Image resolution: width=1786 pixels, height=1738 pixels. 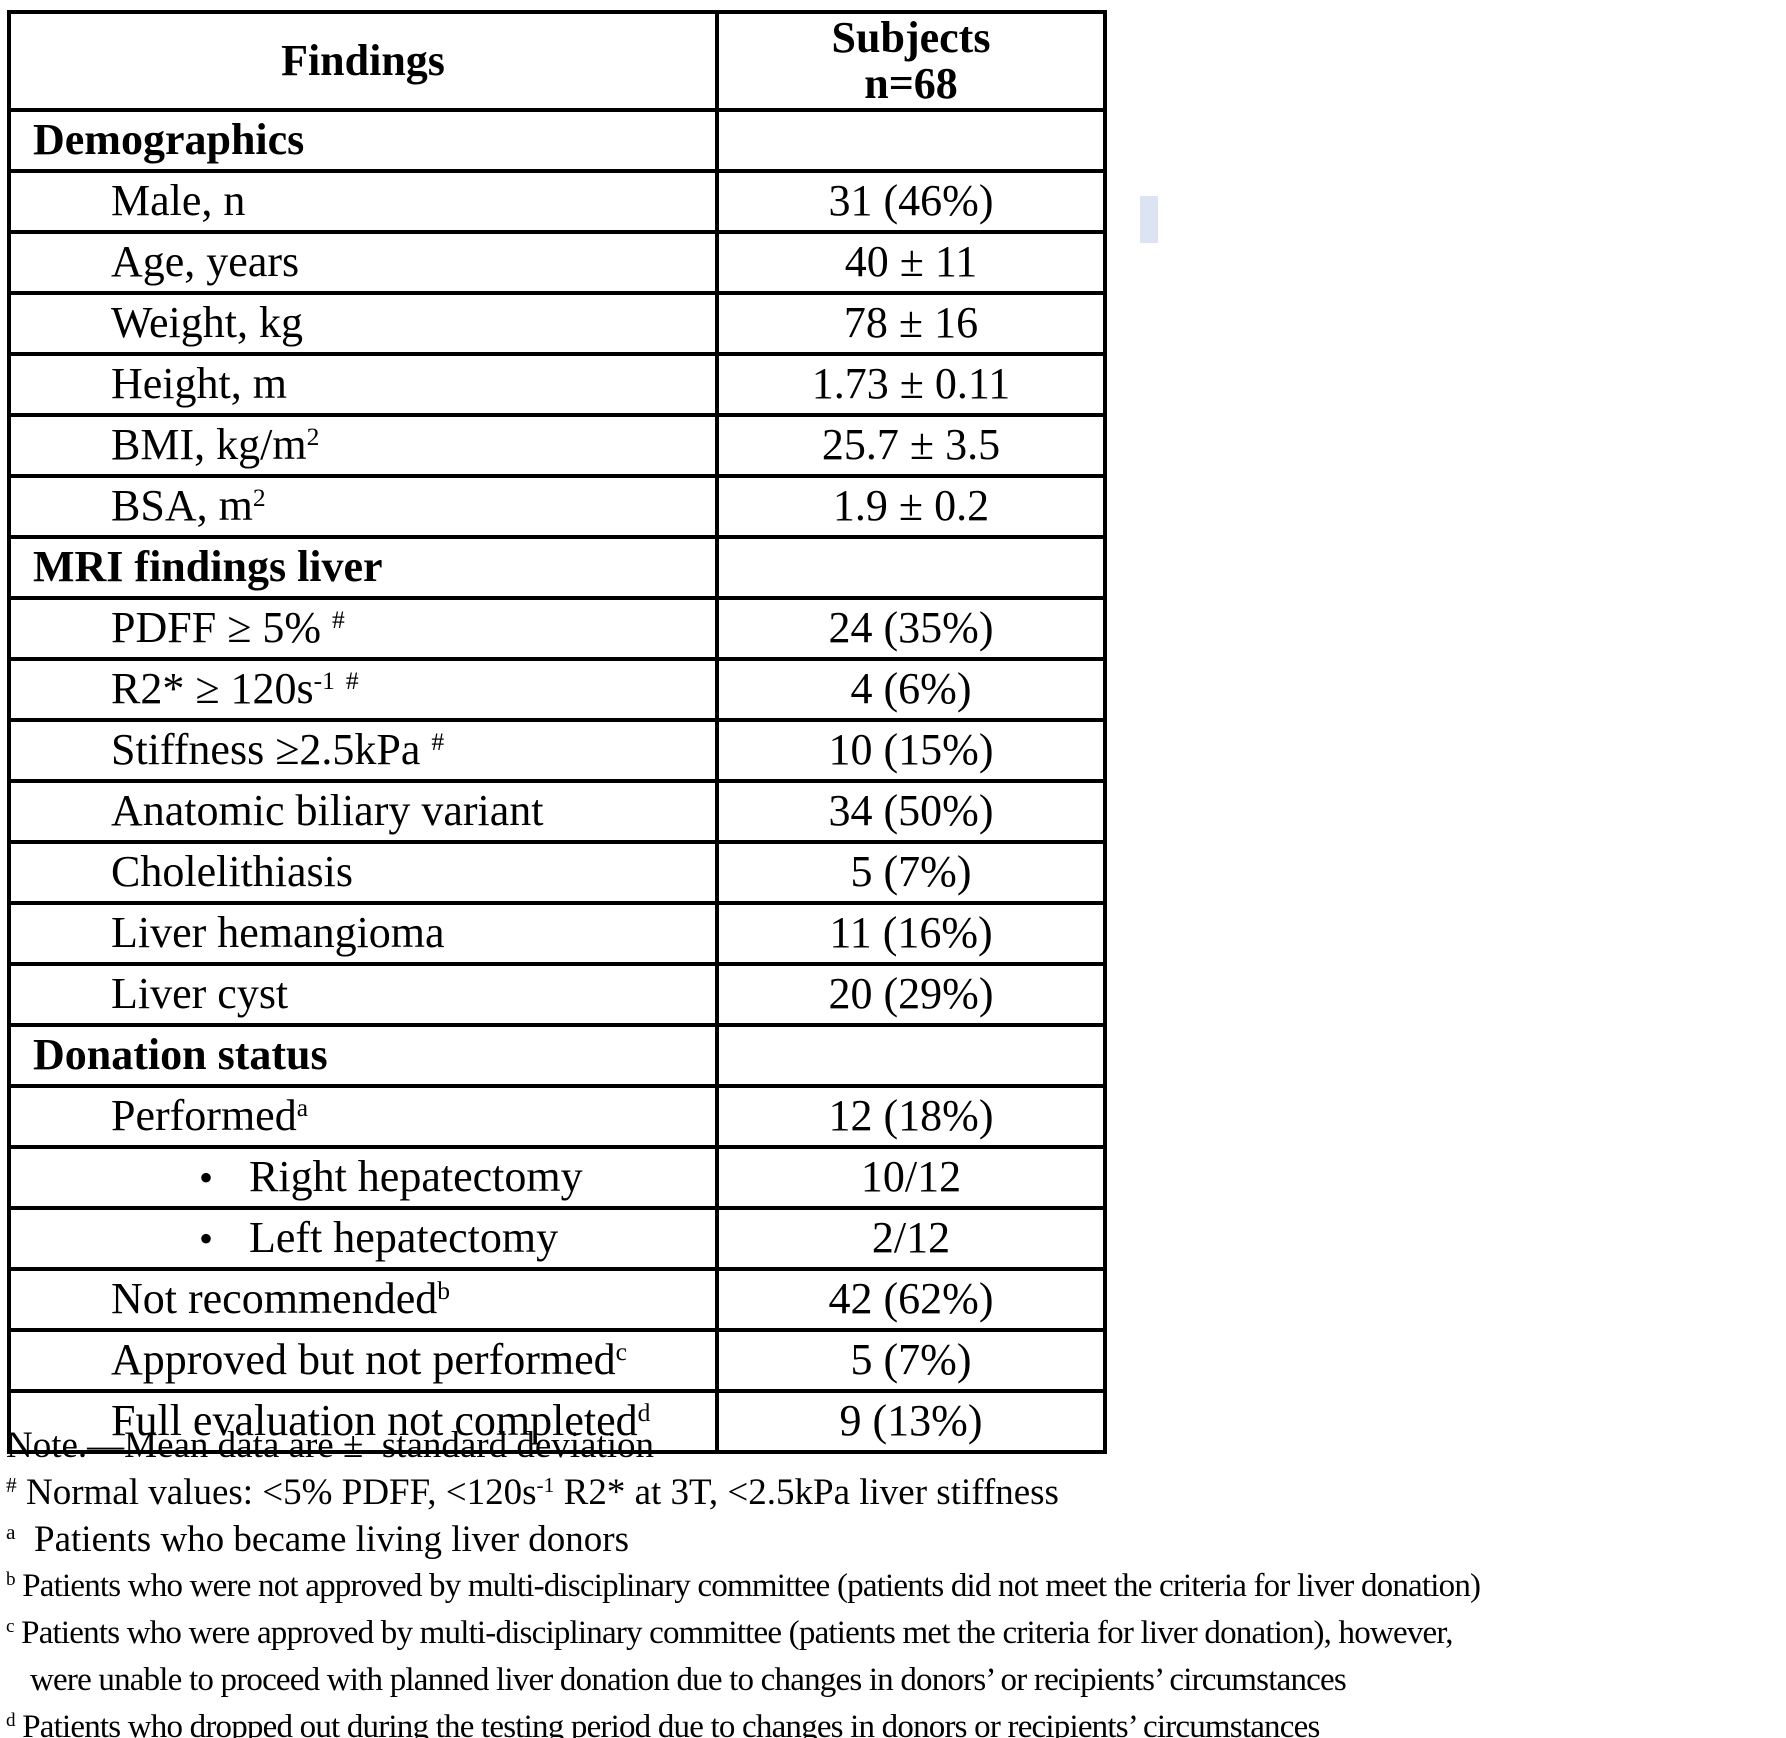 I want to click on table-row: MRI findings liver, so click(x=557, y=567).